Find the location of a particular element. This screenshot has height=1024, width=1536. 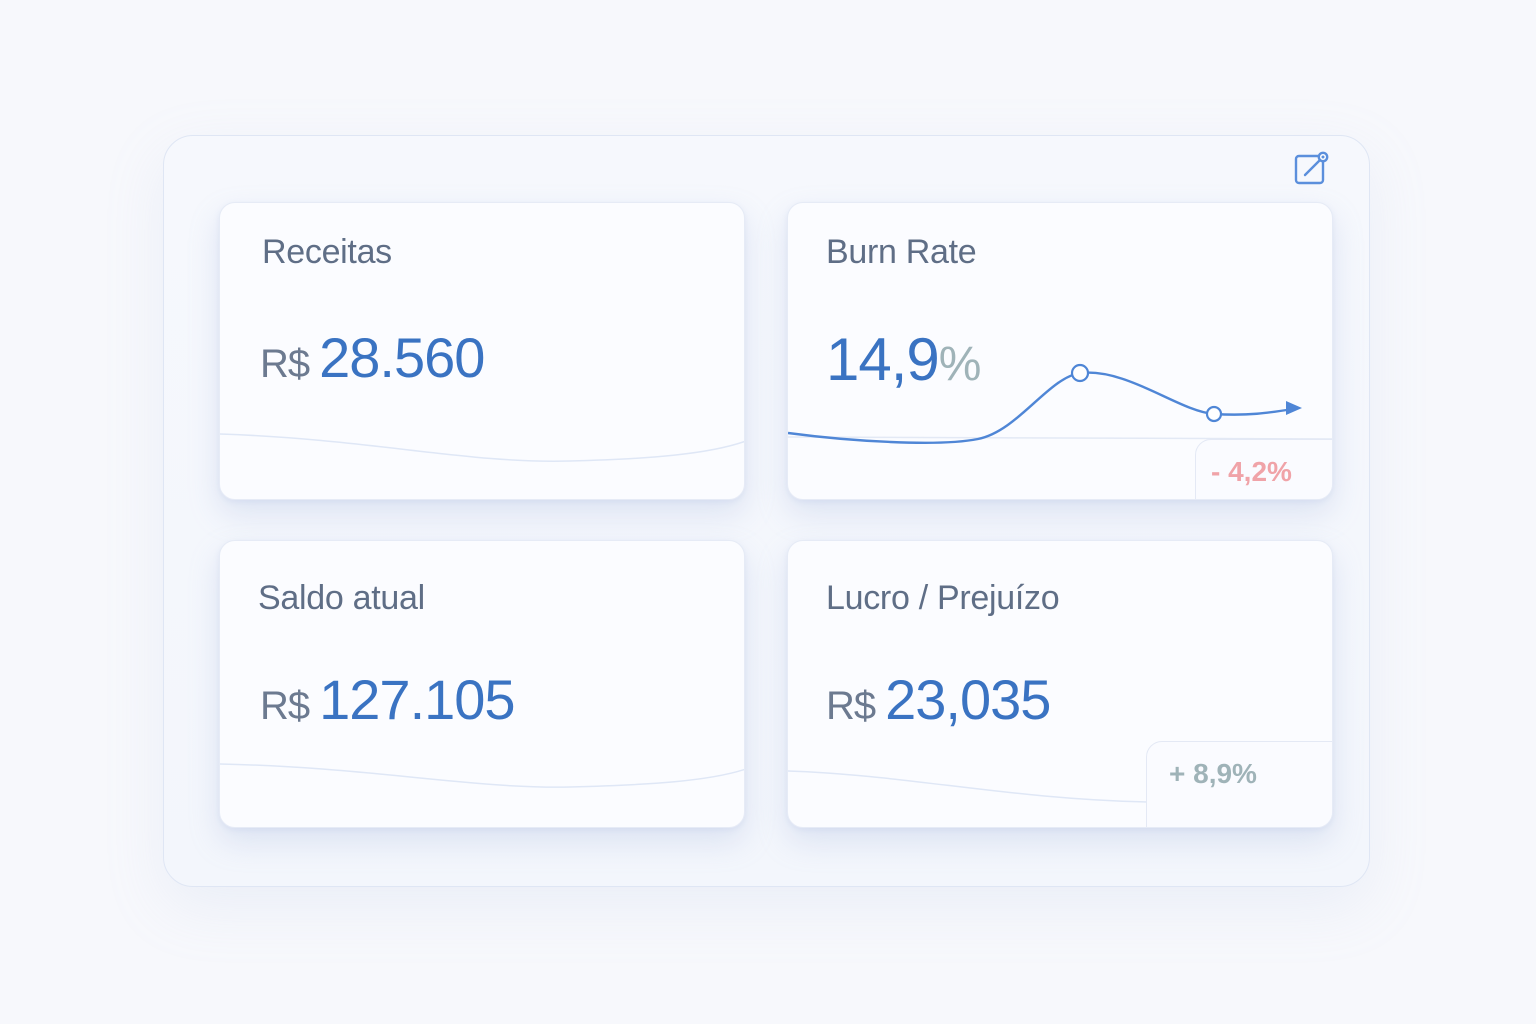

card-saldo-atual: Saldo atual R$ 127.105 is located at coordinates (482, 684).